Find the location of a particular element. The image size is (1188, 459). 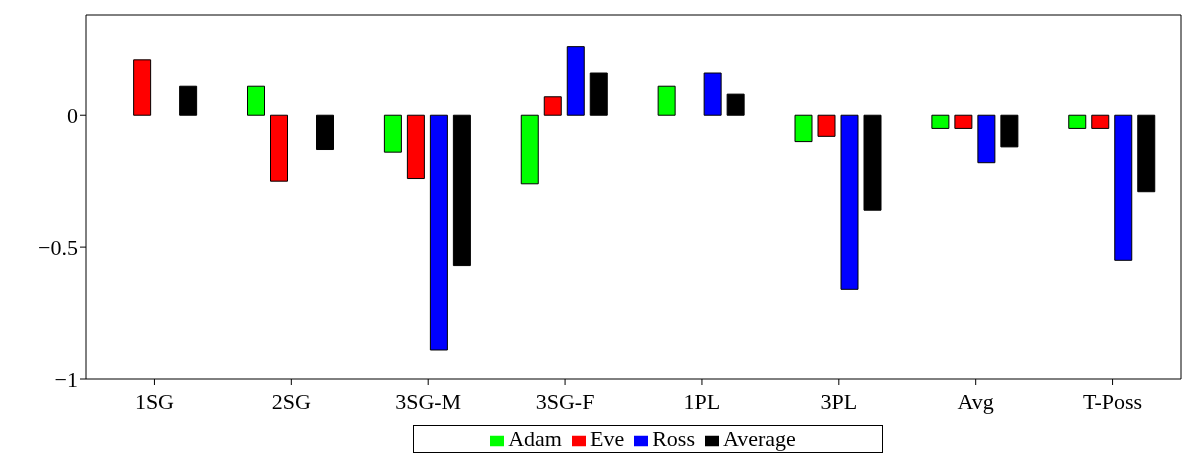

y-tick-label: −0.5 is located at coordinates (58, 247).